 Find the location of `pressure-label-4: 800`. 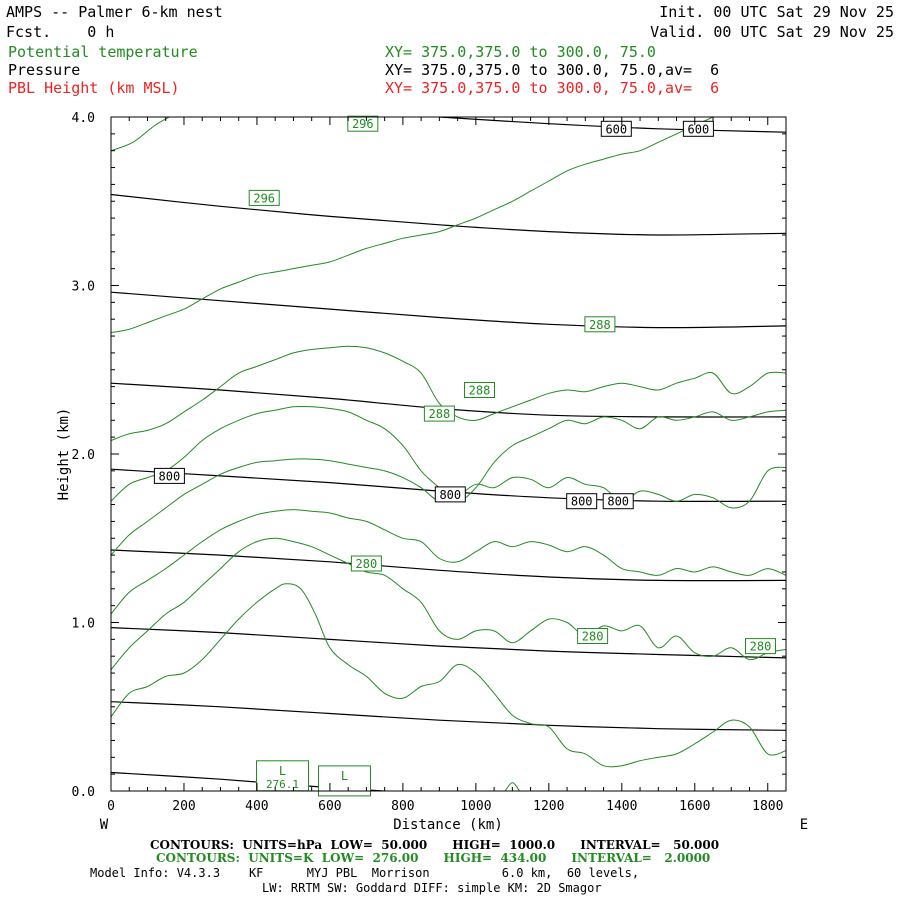

pressure-label-4: 800 is located at coordinates (582, 502).